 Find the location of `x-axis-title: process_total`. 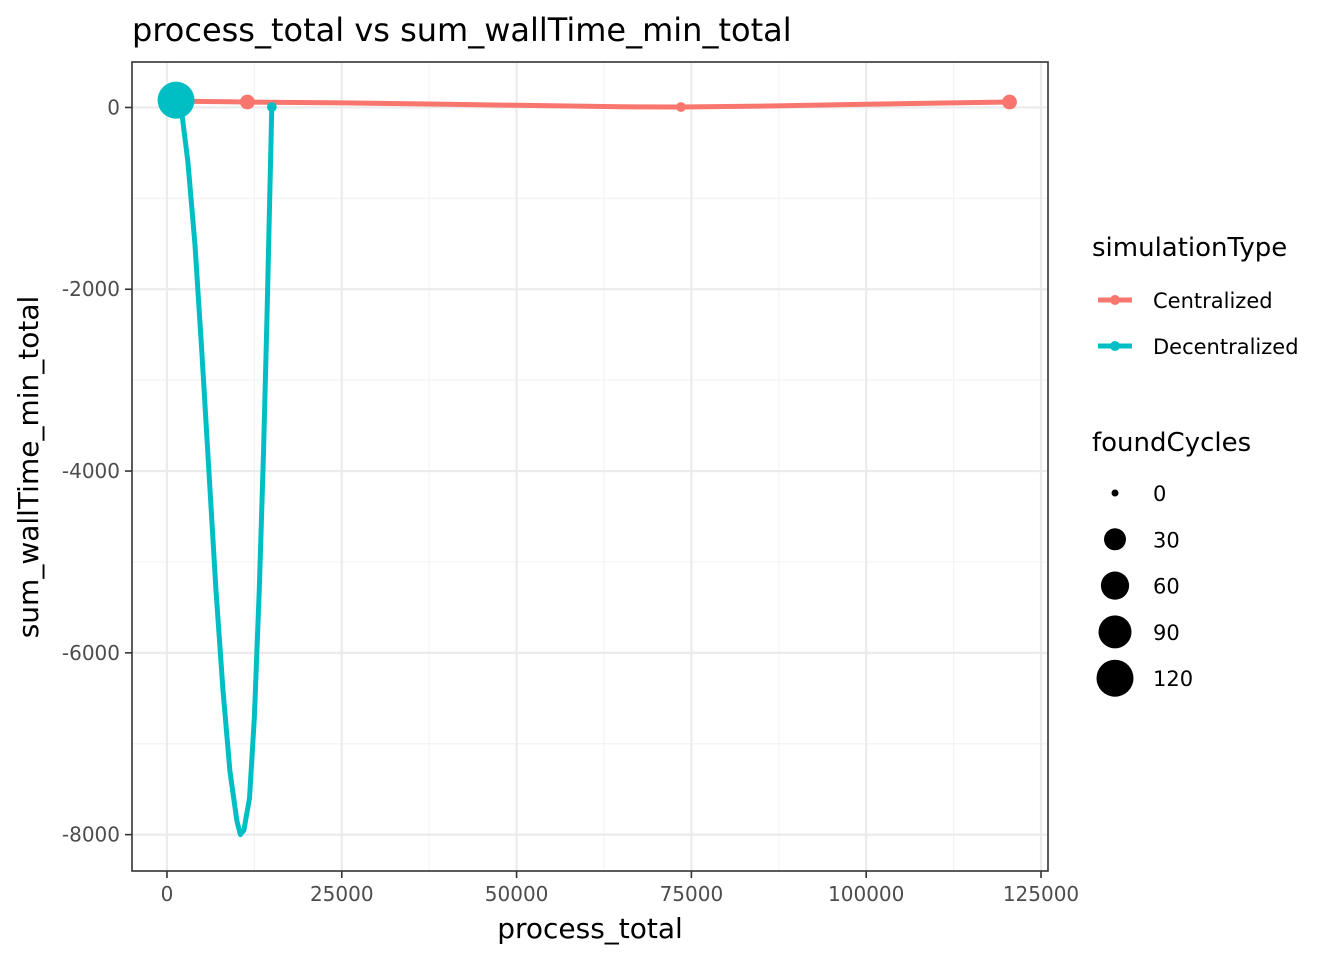

x-axis-title: process_total is located at coordinates (590, 928).